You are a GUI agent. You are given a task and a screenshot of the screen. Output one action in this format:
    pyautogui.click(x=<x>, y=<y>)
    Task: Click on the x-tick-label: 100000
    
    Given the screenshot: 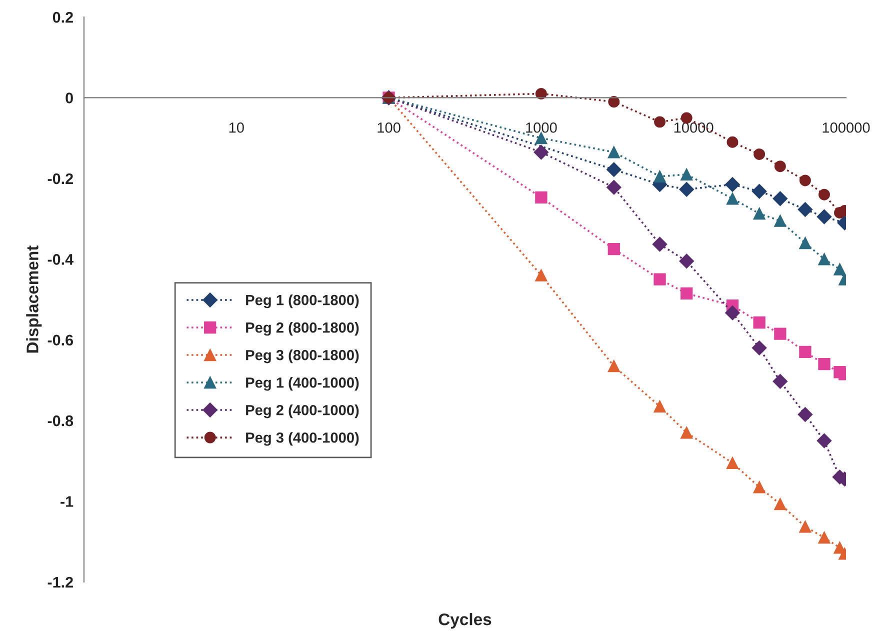 What is the action you would take?
    pyautogui.click(x=846, y=127)
    